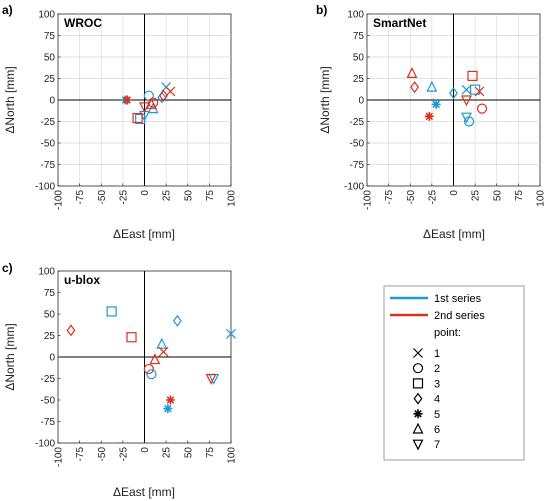  What do you see at coordinates (459, 316) in the screenshot?
I see `legend-label-series-2: 2nd series` at bounding box center [459, 316].